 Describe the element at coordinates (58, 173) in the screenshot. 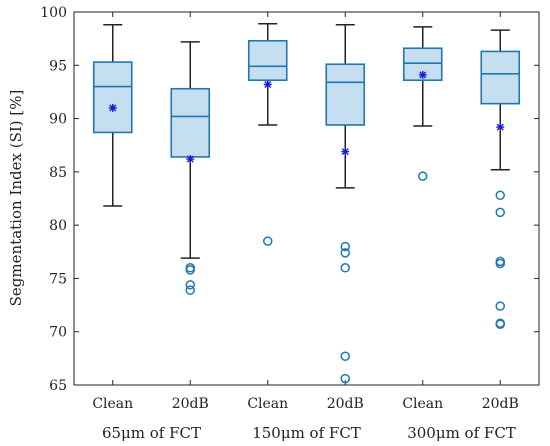

I see `y-tick-label: 85` at that location.